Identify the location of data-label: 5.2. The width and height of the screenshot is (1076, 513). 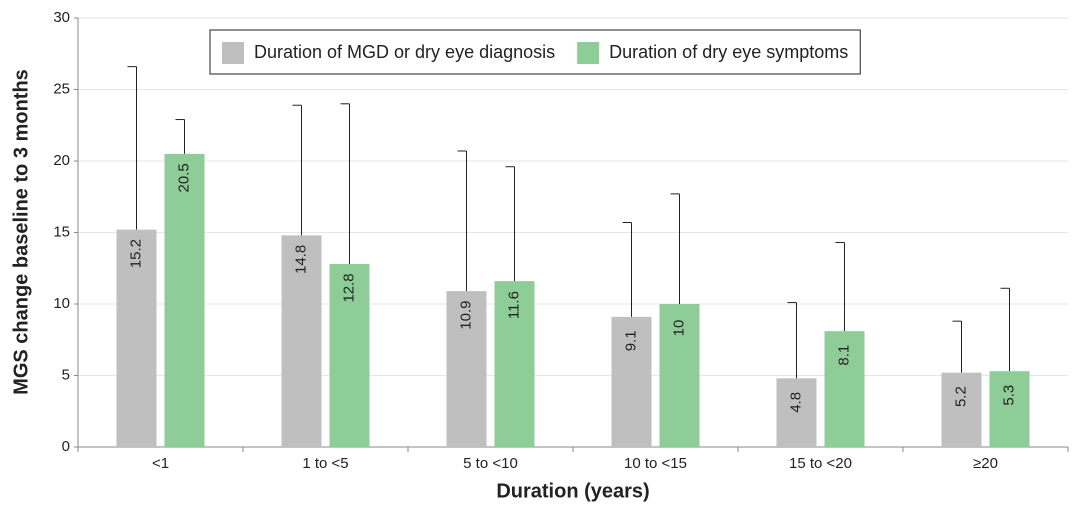
(960, 396).